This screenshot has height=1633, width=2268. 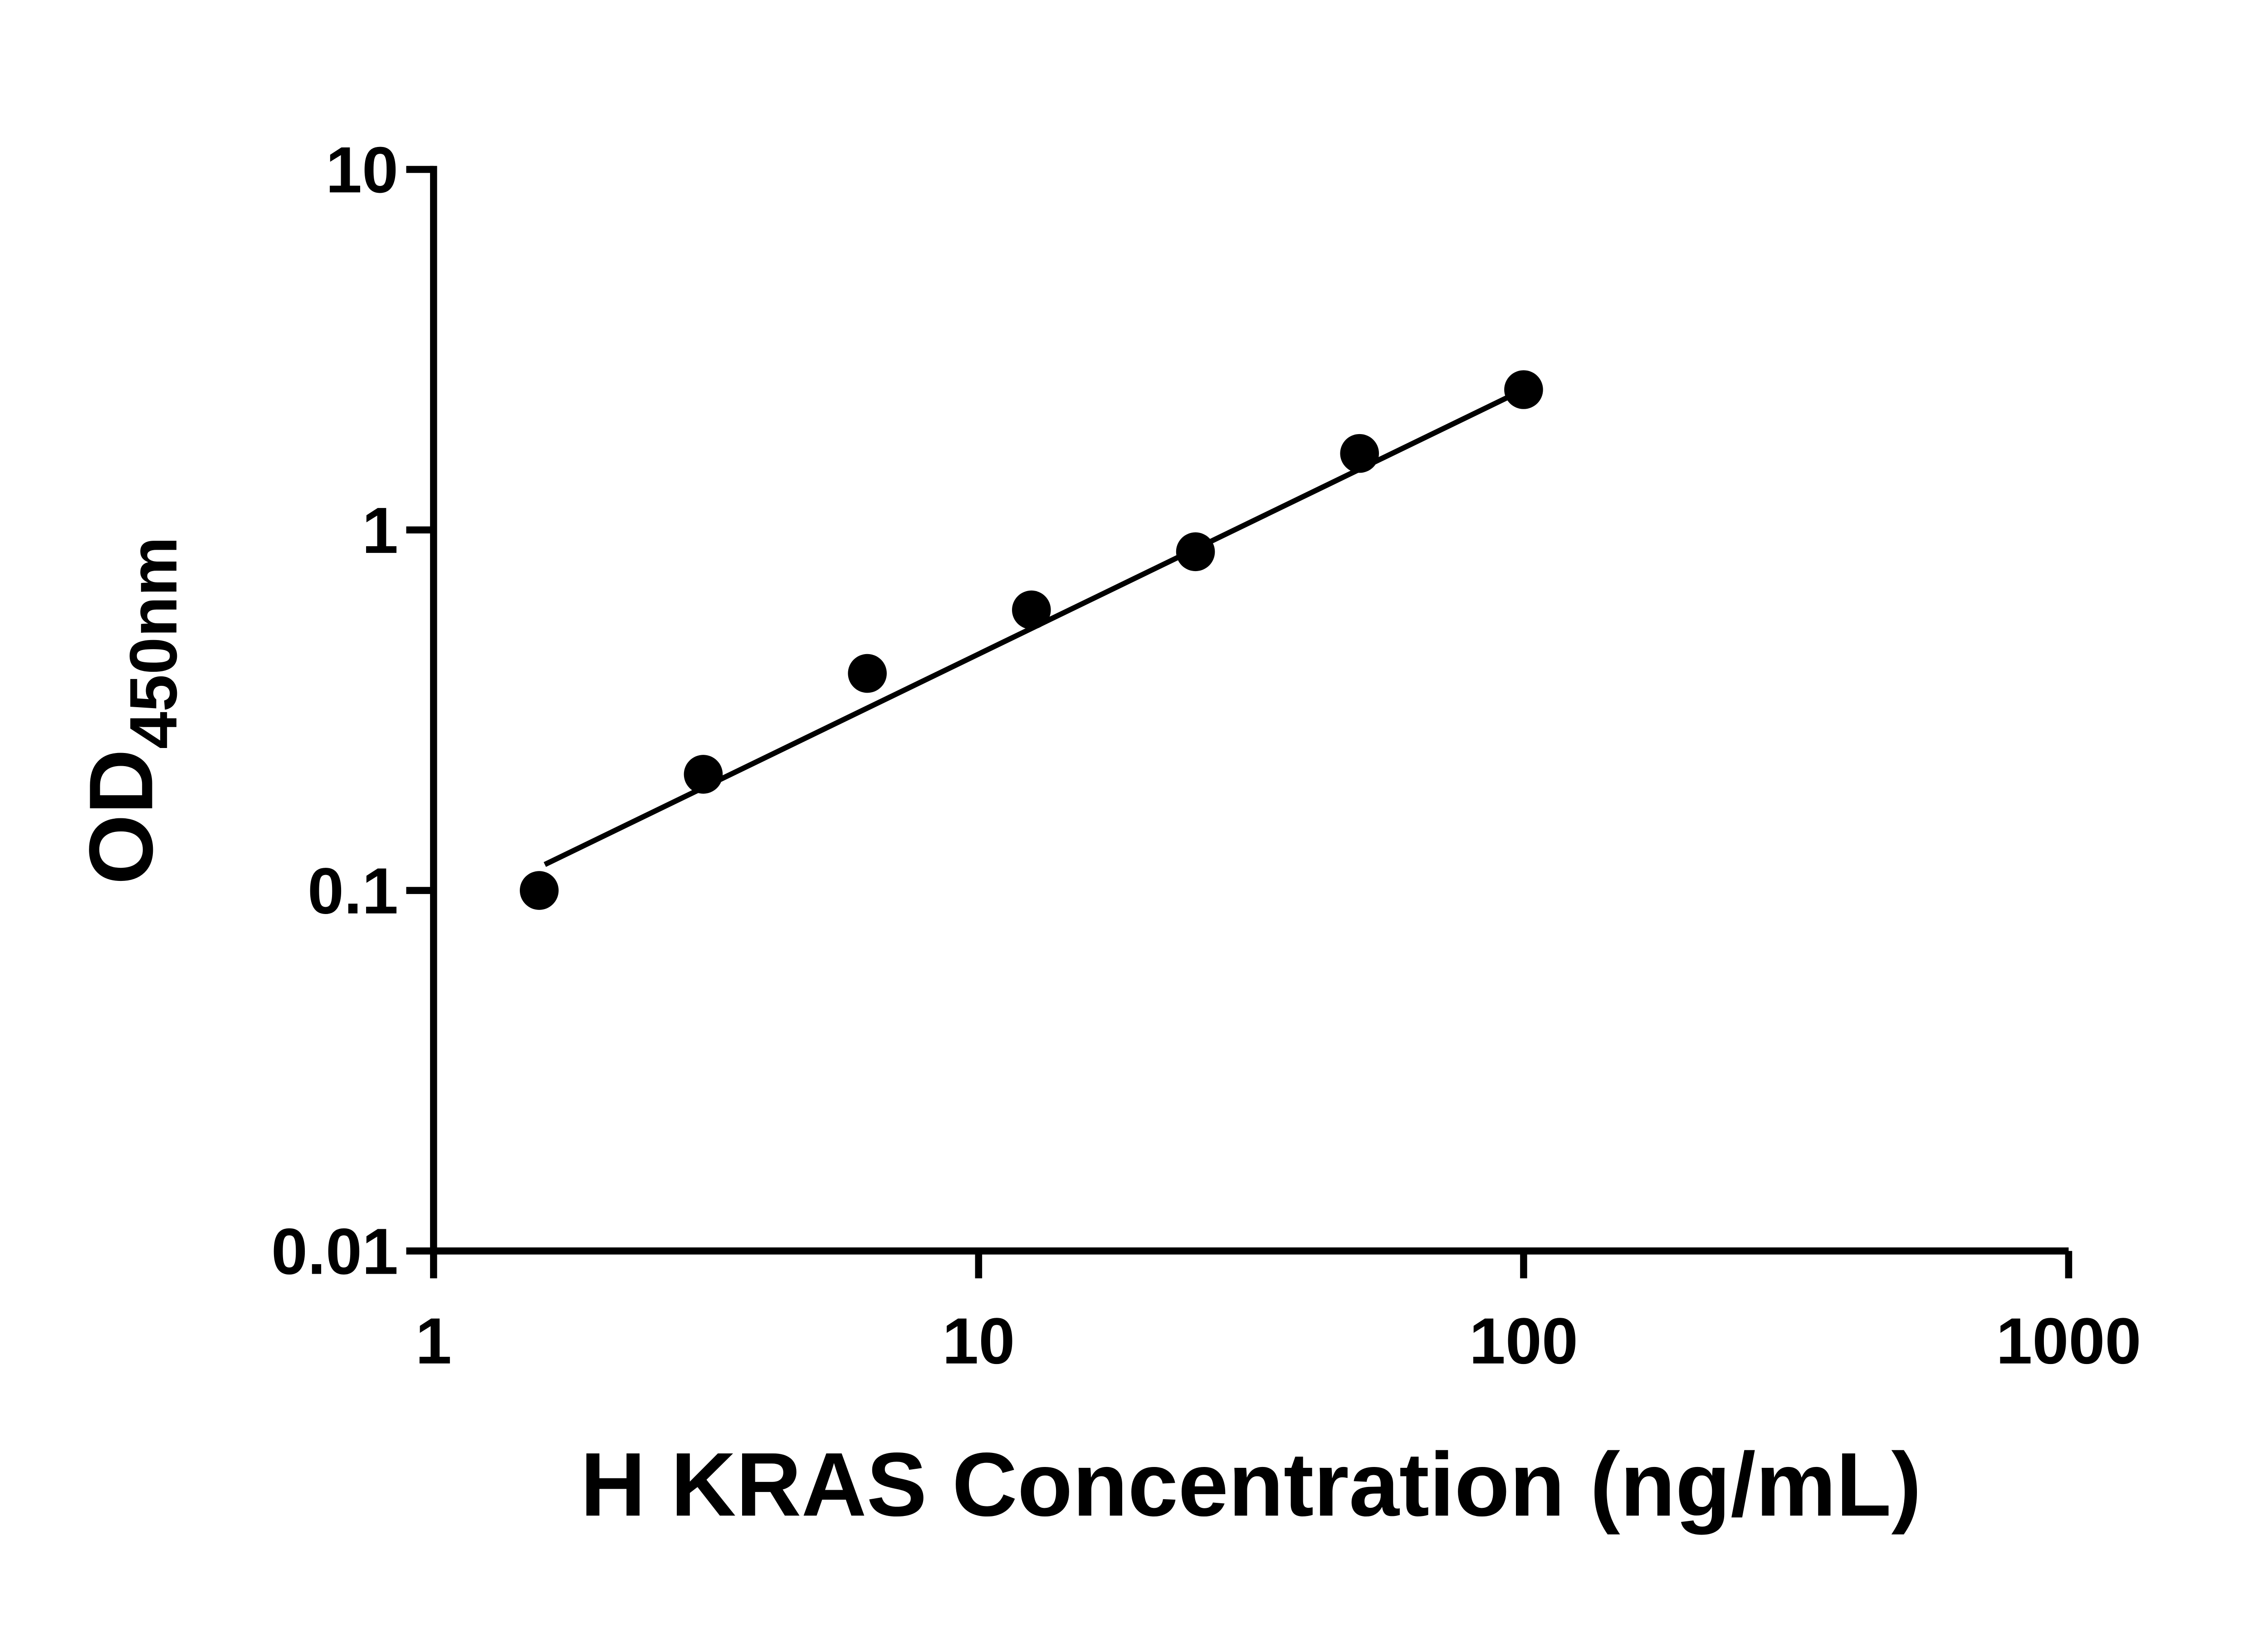 I want to click on x-tick-label: 1, so click(x=434, y=1341).